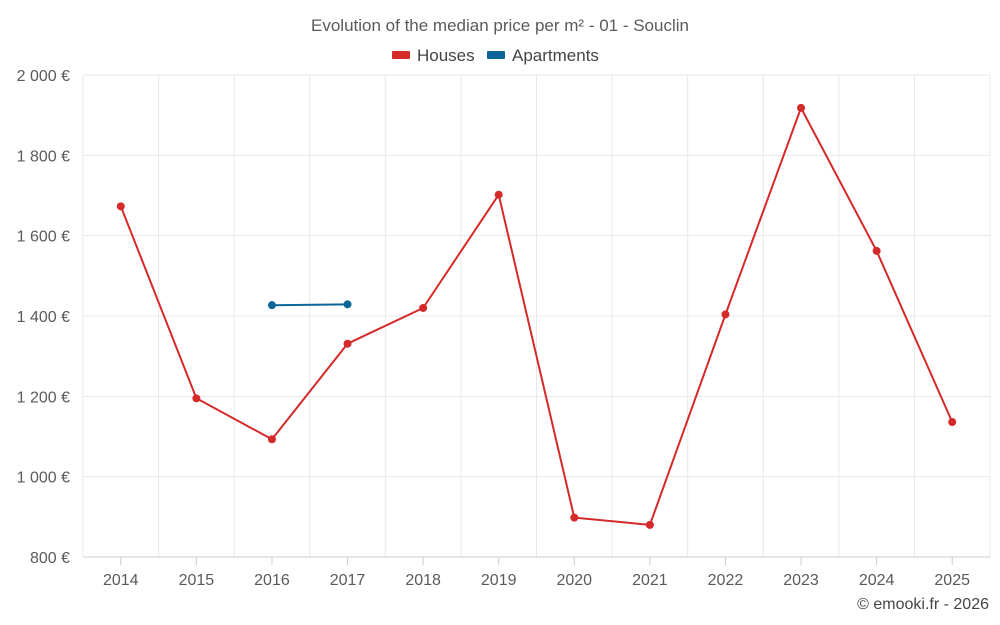 This screenshot has width=1000, height=625. What do you see at coordinates (197, 580) in the screenshot?
I see `x-tick-label: 2015` at bounding box center [197, 580].